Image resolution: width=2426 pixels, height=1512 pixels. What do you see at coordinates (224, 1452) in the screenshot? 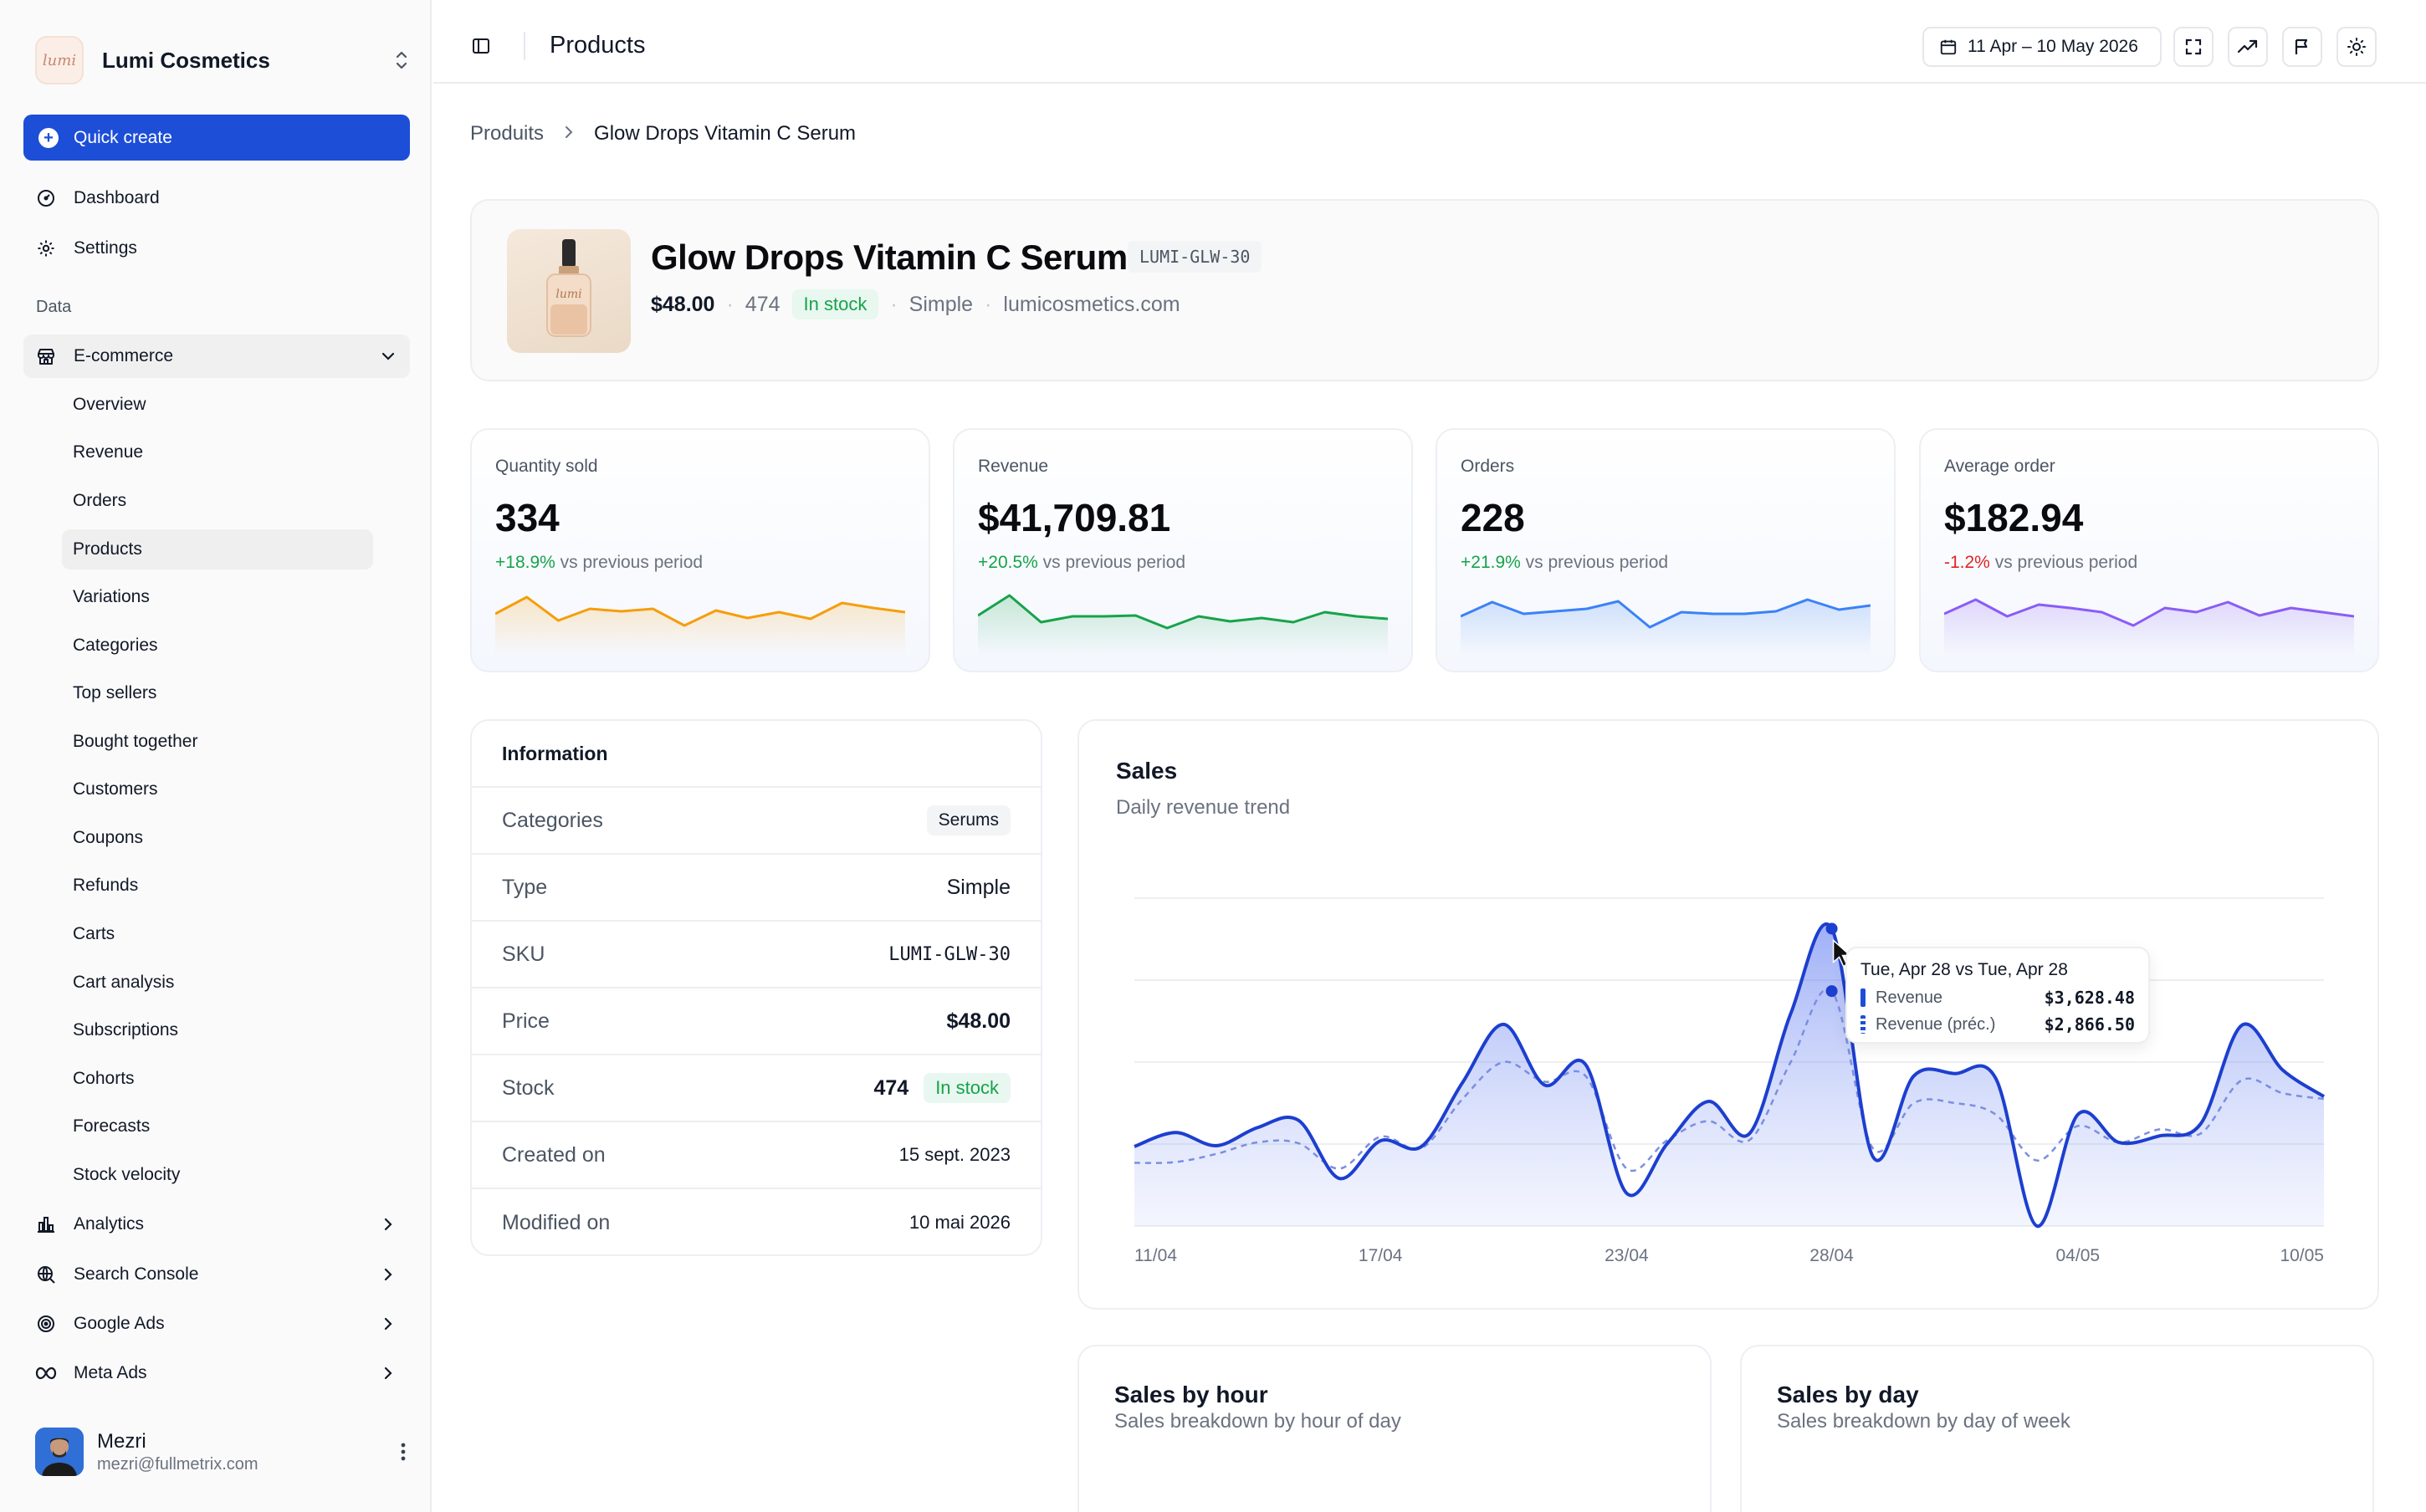
I see `user-menu: Mezri mezri@fullmetrix.com` at bounding box center [224, 1452].